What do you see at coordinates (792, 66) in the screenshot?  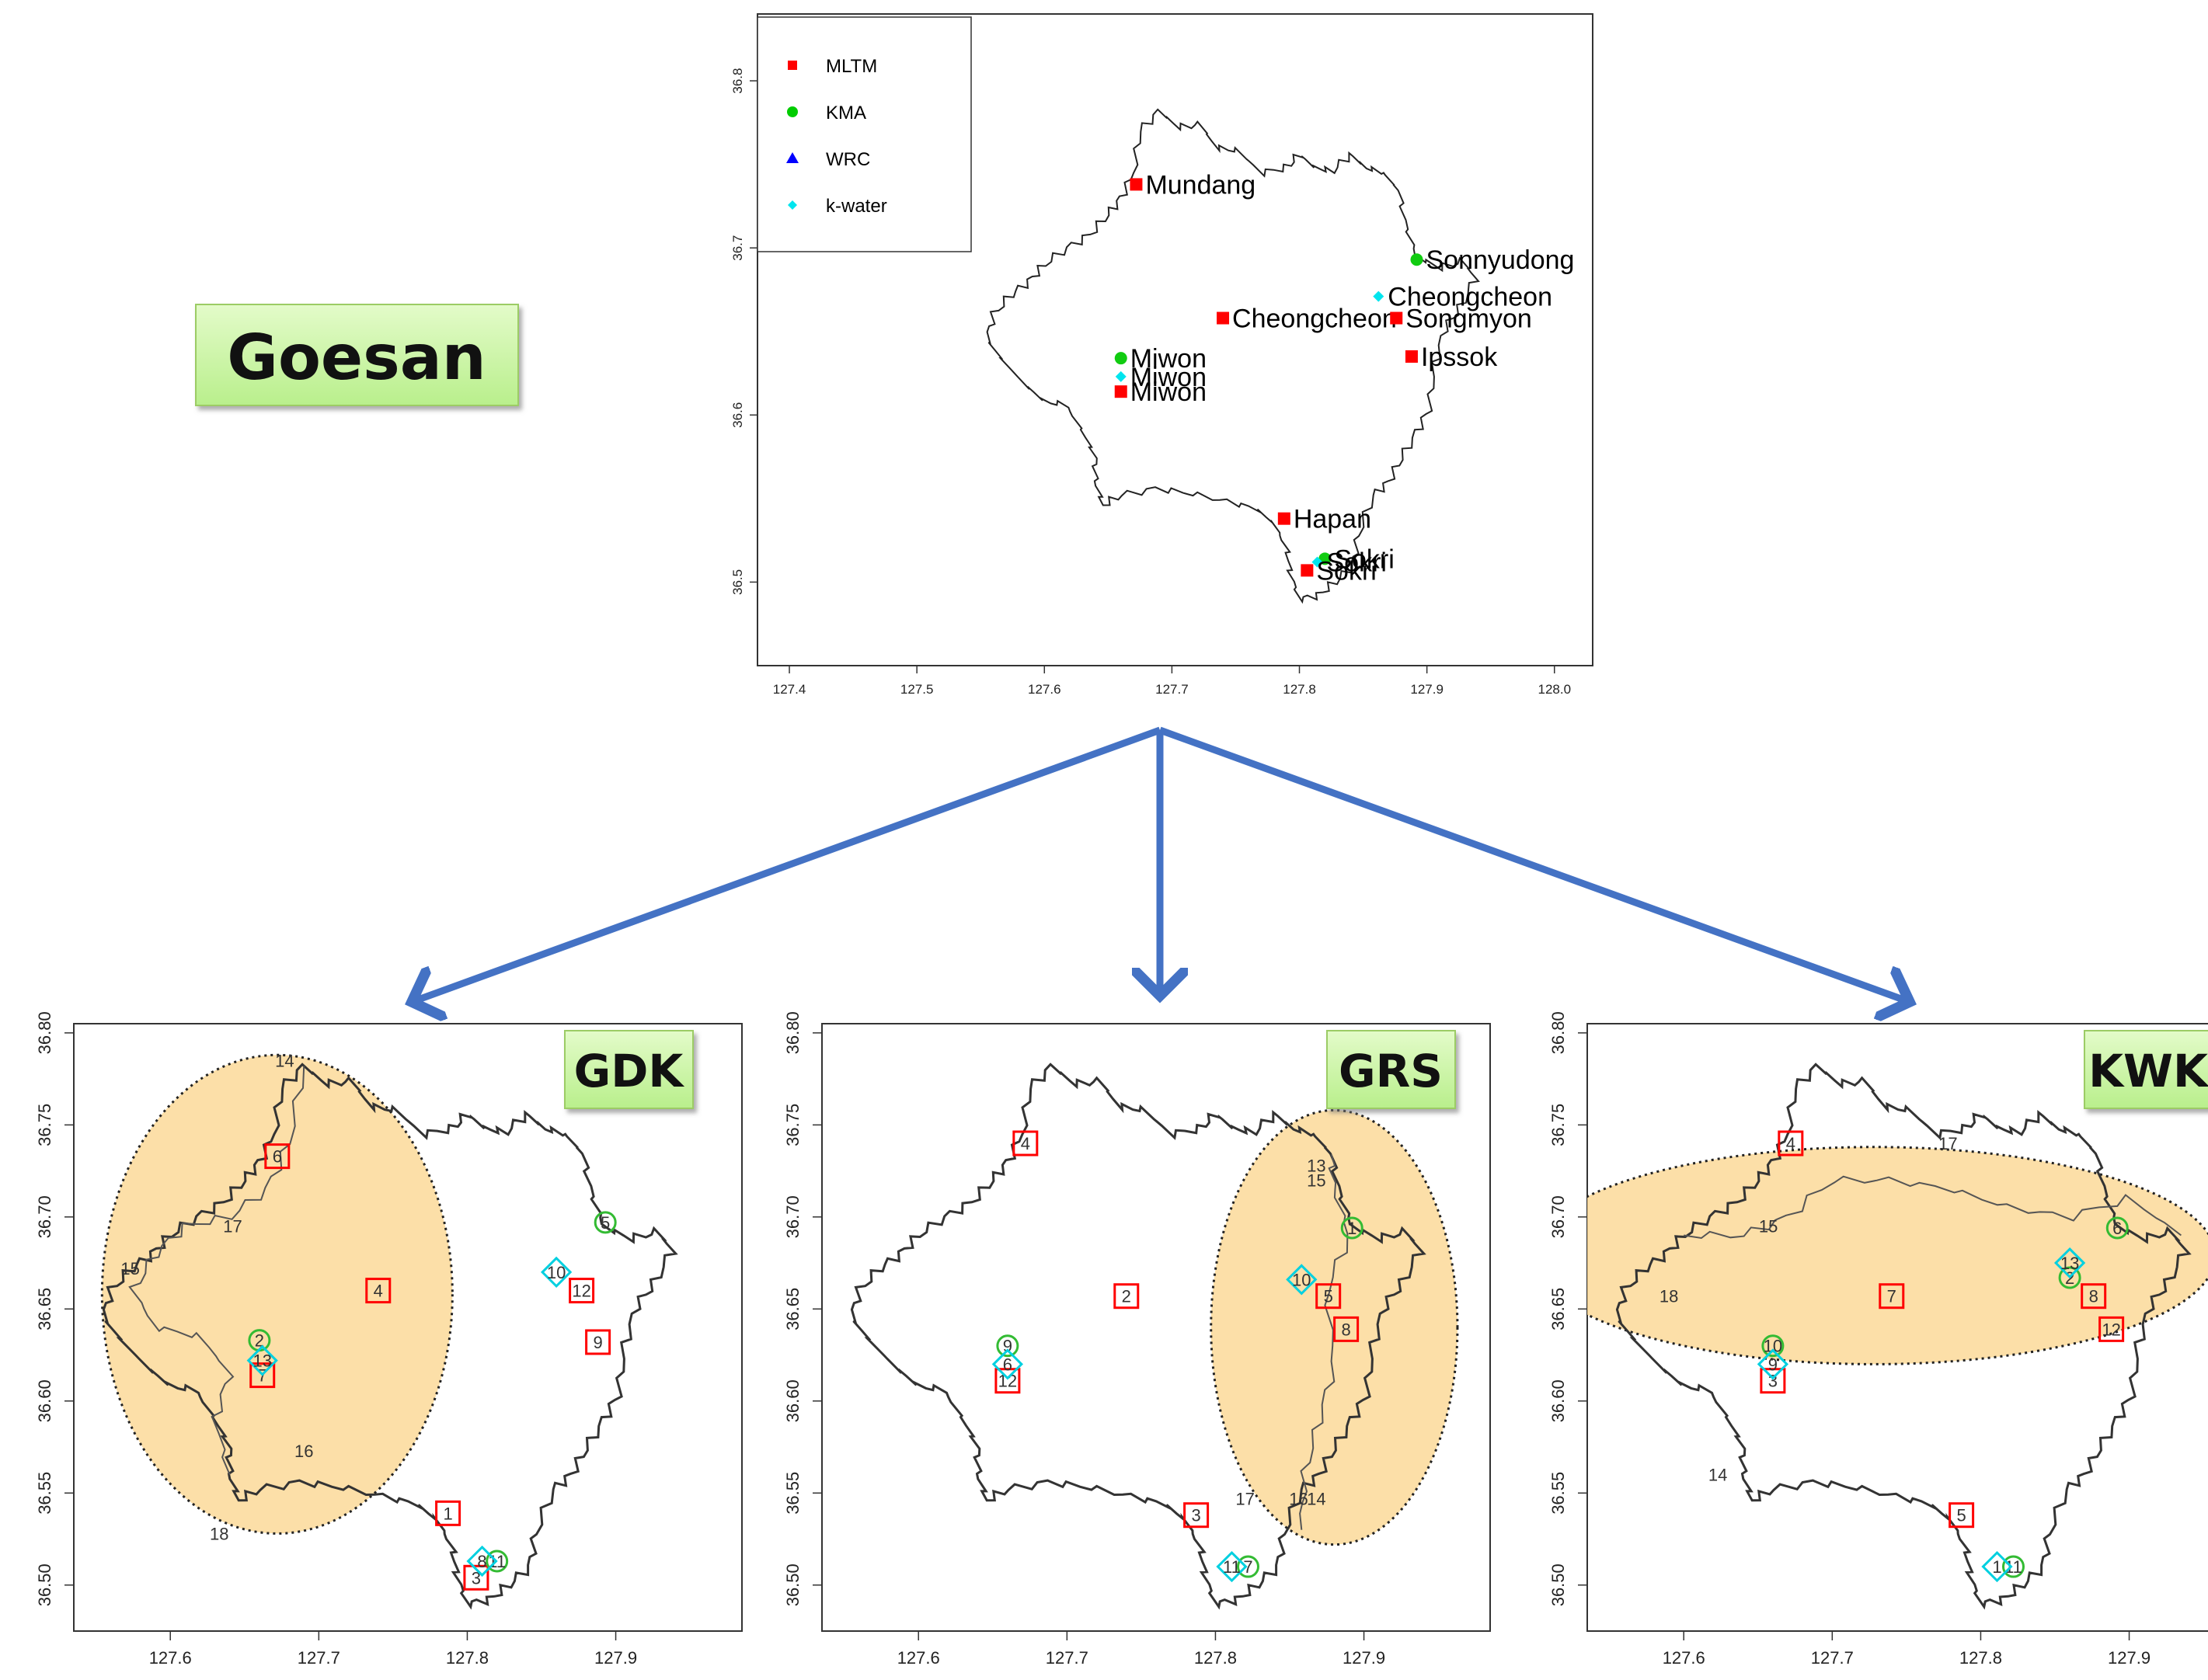 I see `legend-symbol-square` at bounding box center [792, 66].